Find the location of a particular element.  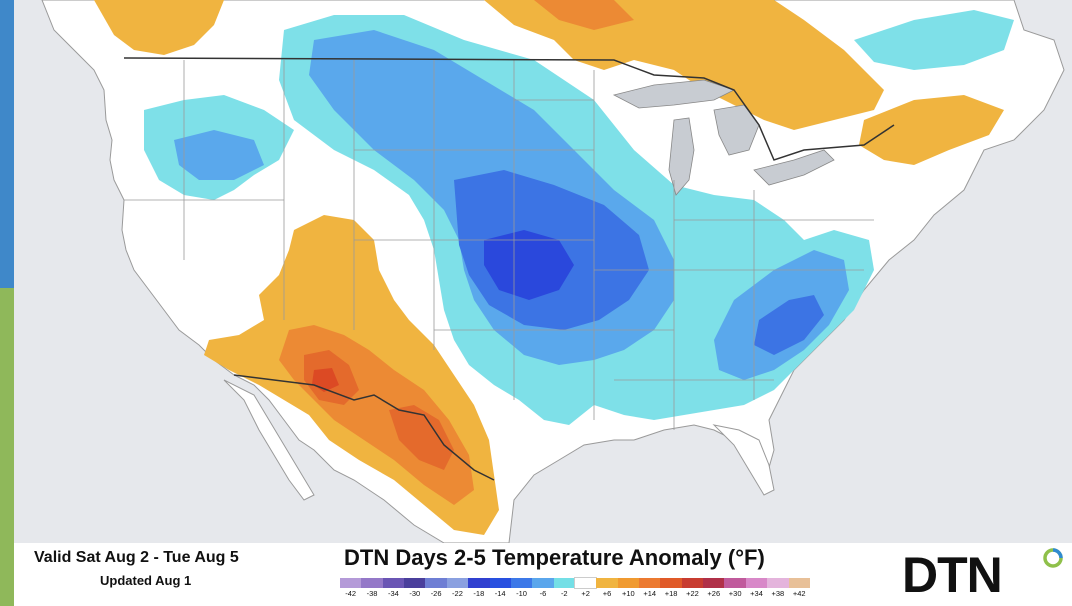

cool-region-canada-east-light is located at coordinates (934, 40).